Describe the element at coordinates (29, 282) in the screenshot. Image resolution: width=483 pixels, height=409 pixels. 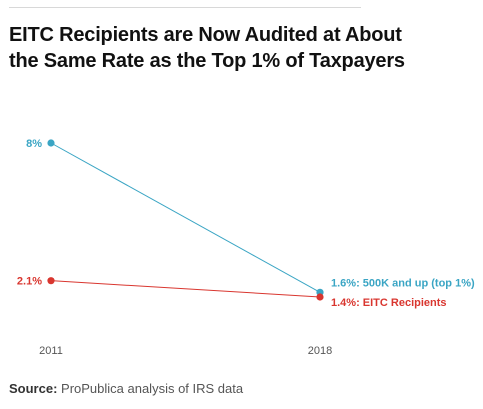
I see `series-2-start-label: 2.1%` at that location.